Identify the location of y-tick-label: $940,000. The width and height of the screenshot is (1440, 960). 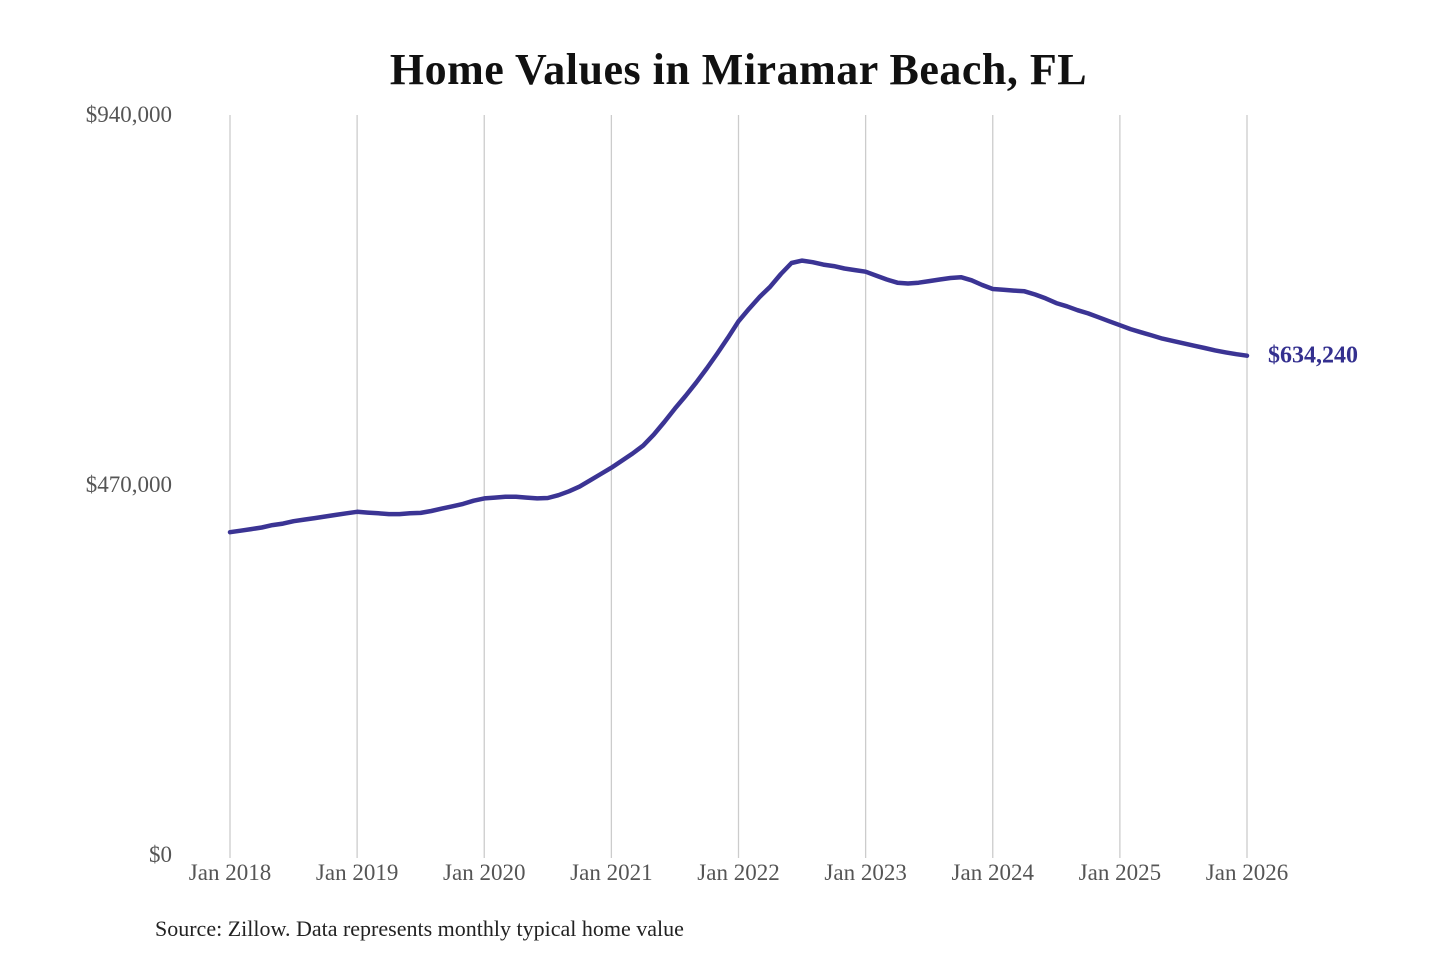
(128, 114).